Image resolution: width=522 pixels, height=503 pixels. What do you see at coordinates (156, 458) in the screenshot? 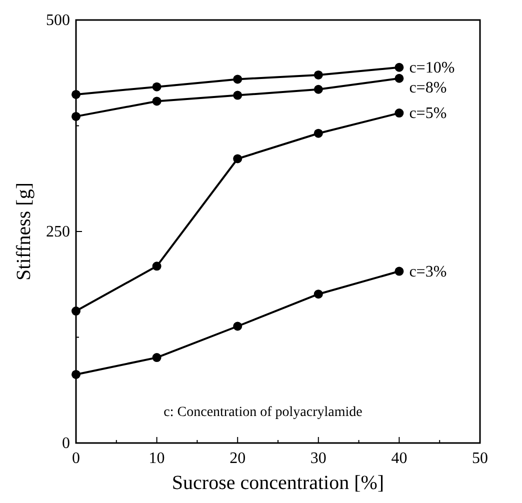
I see `x-tick-label: 10` at bounding box center [156, 458].